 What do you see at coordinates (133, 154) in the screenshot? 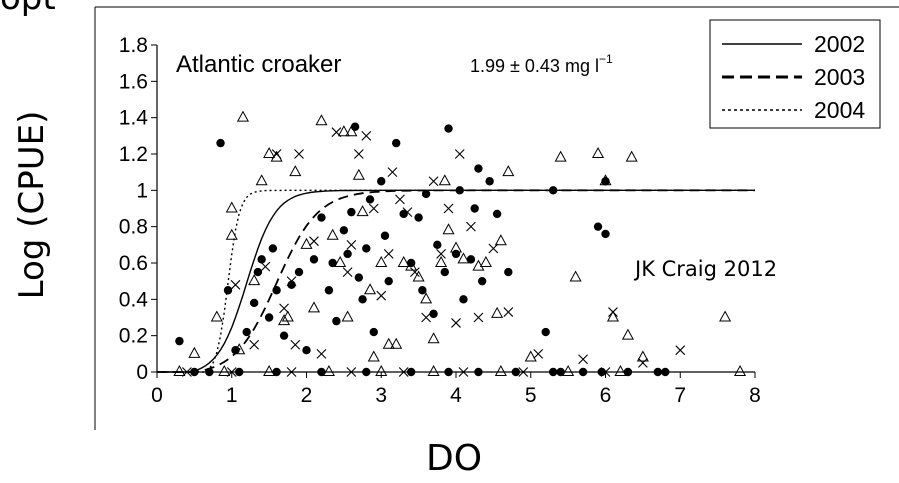
I see `y-tick-label-6: 1.2` at bounding box center [133, 154].